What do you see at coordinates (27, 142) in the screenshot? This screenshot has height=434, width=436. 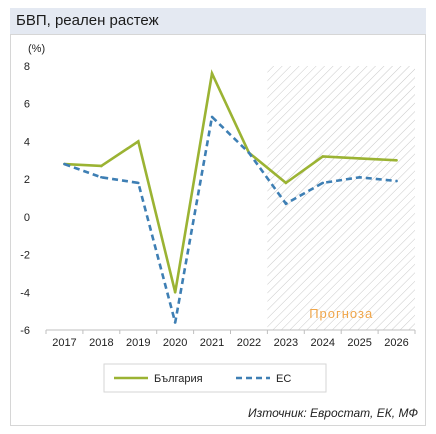 I see `y-tick-label: 4` at bounding box center [27, 142].